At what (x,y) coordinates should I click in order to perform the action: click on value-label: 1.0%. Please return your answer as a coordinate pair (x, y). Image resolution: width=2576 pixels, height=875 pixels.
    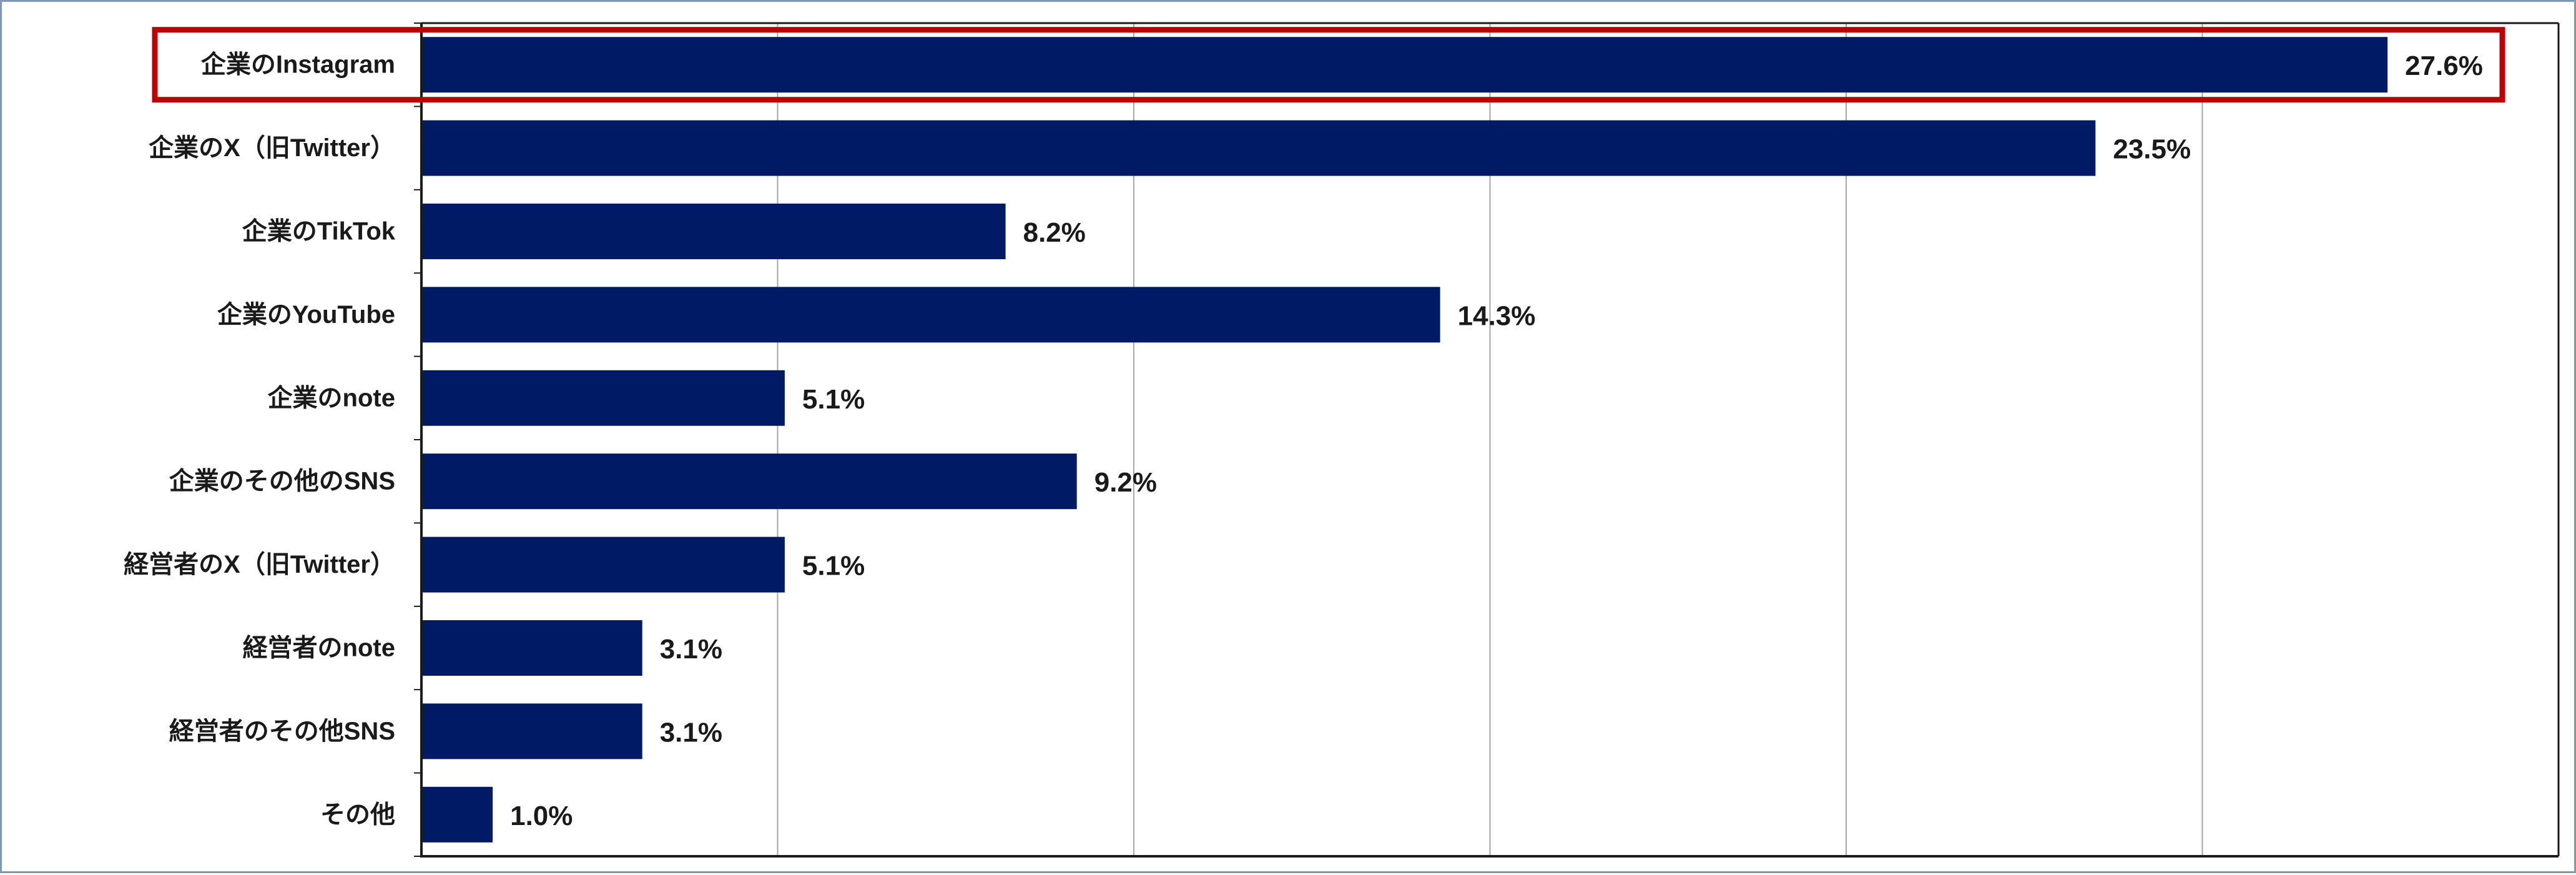
    Looking at the image, I should click on (541, 816).